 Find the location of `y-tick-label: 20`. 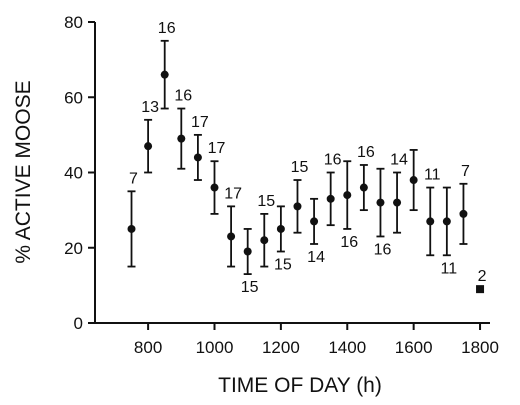

y-tick-label: 20 is located at coordinates (73, 248).